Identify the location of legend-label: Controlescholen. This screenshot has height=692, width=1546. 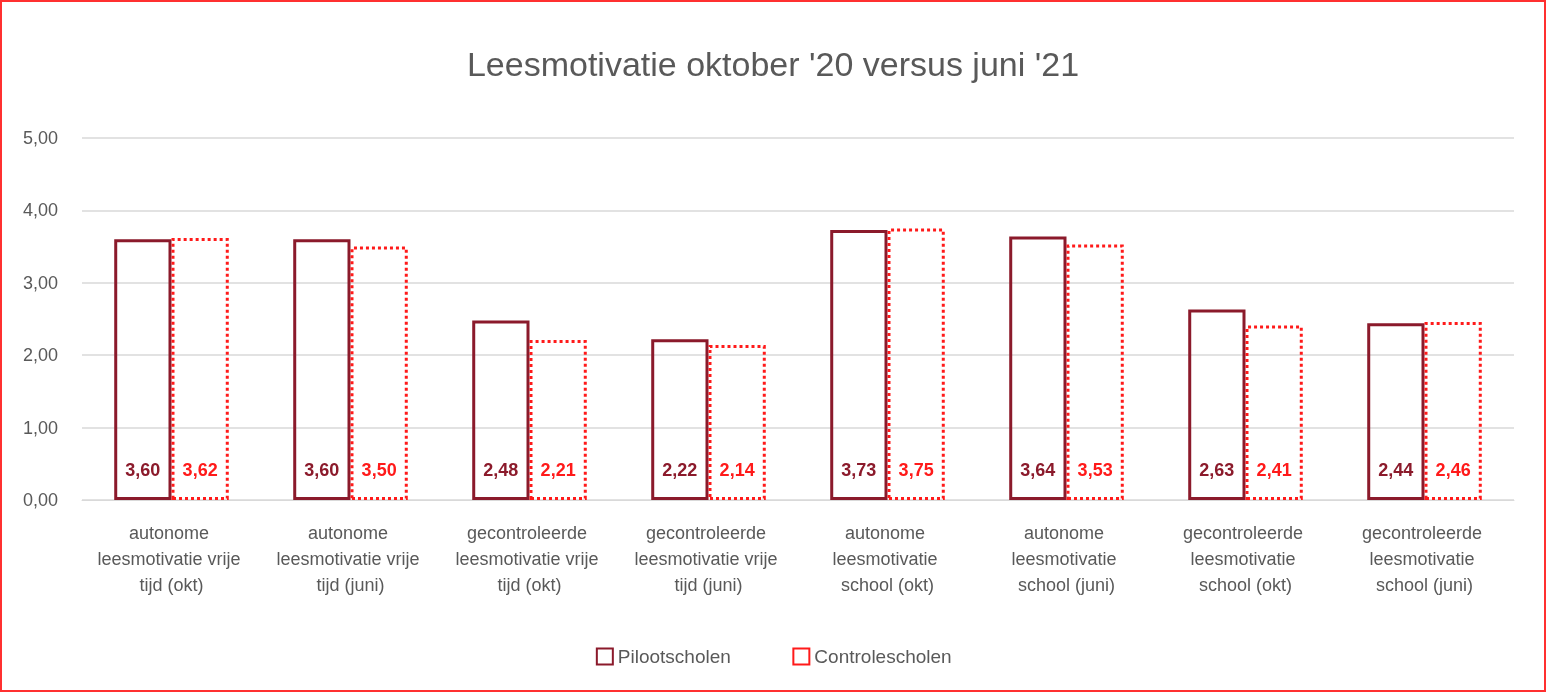
(883, 656).